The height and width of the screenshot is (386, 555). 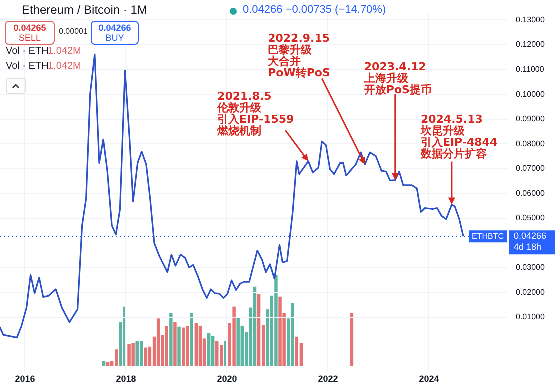 I want to click on annotation: SELL, so click(x=30, y=38).